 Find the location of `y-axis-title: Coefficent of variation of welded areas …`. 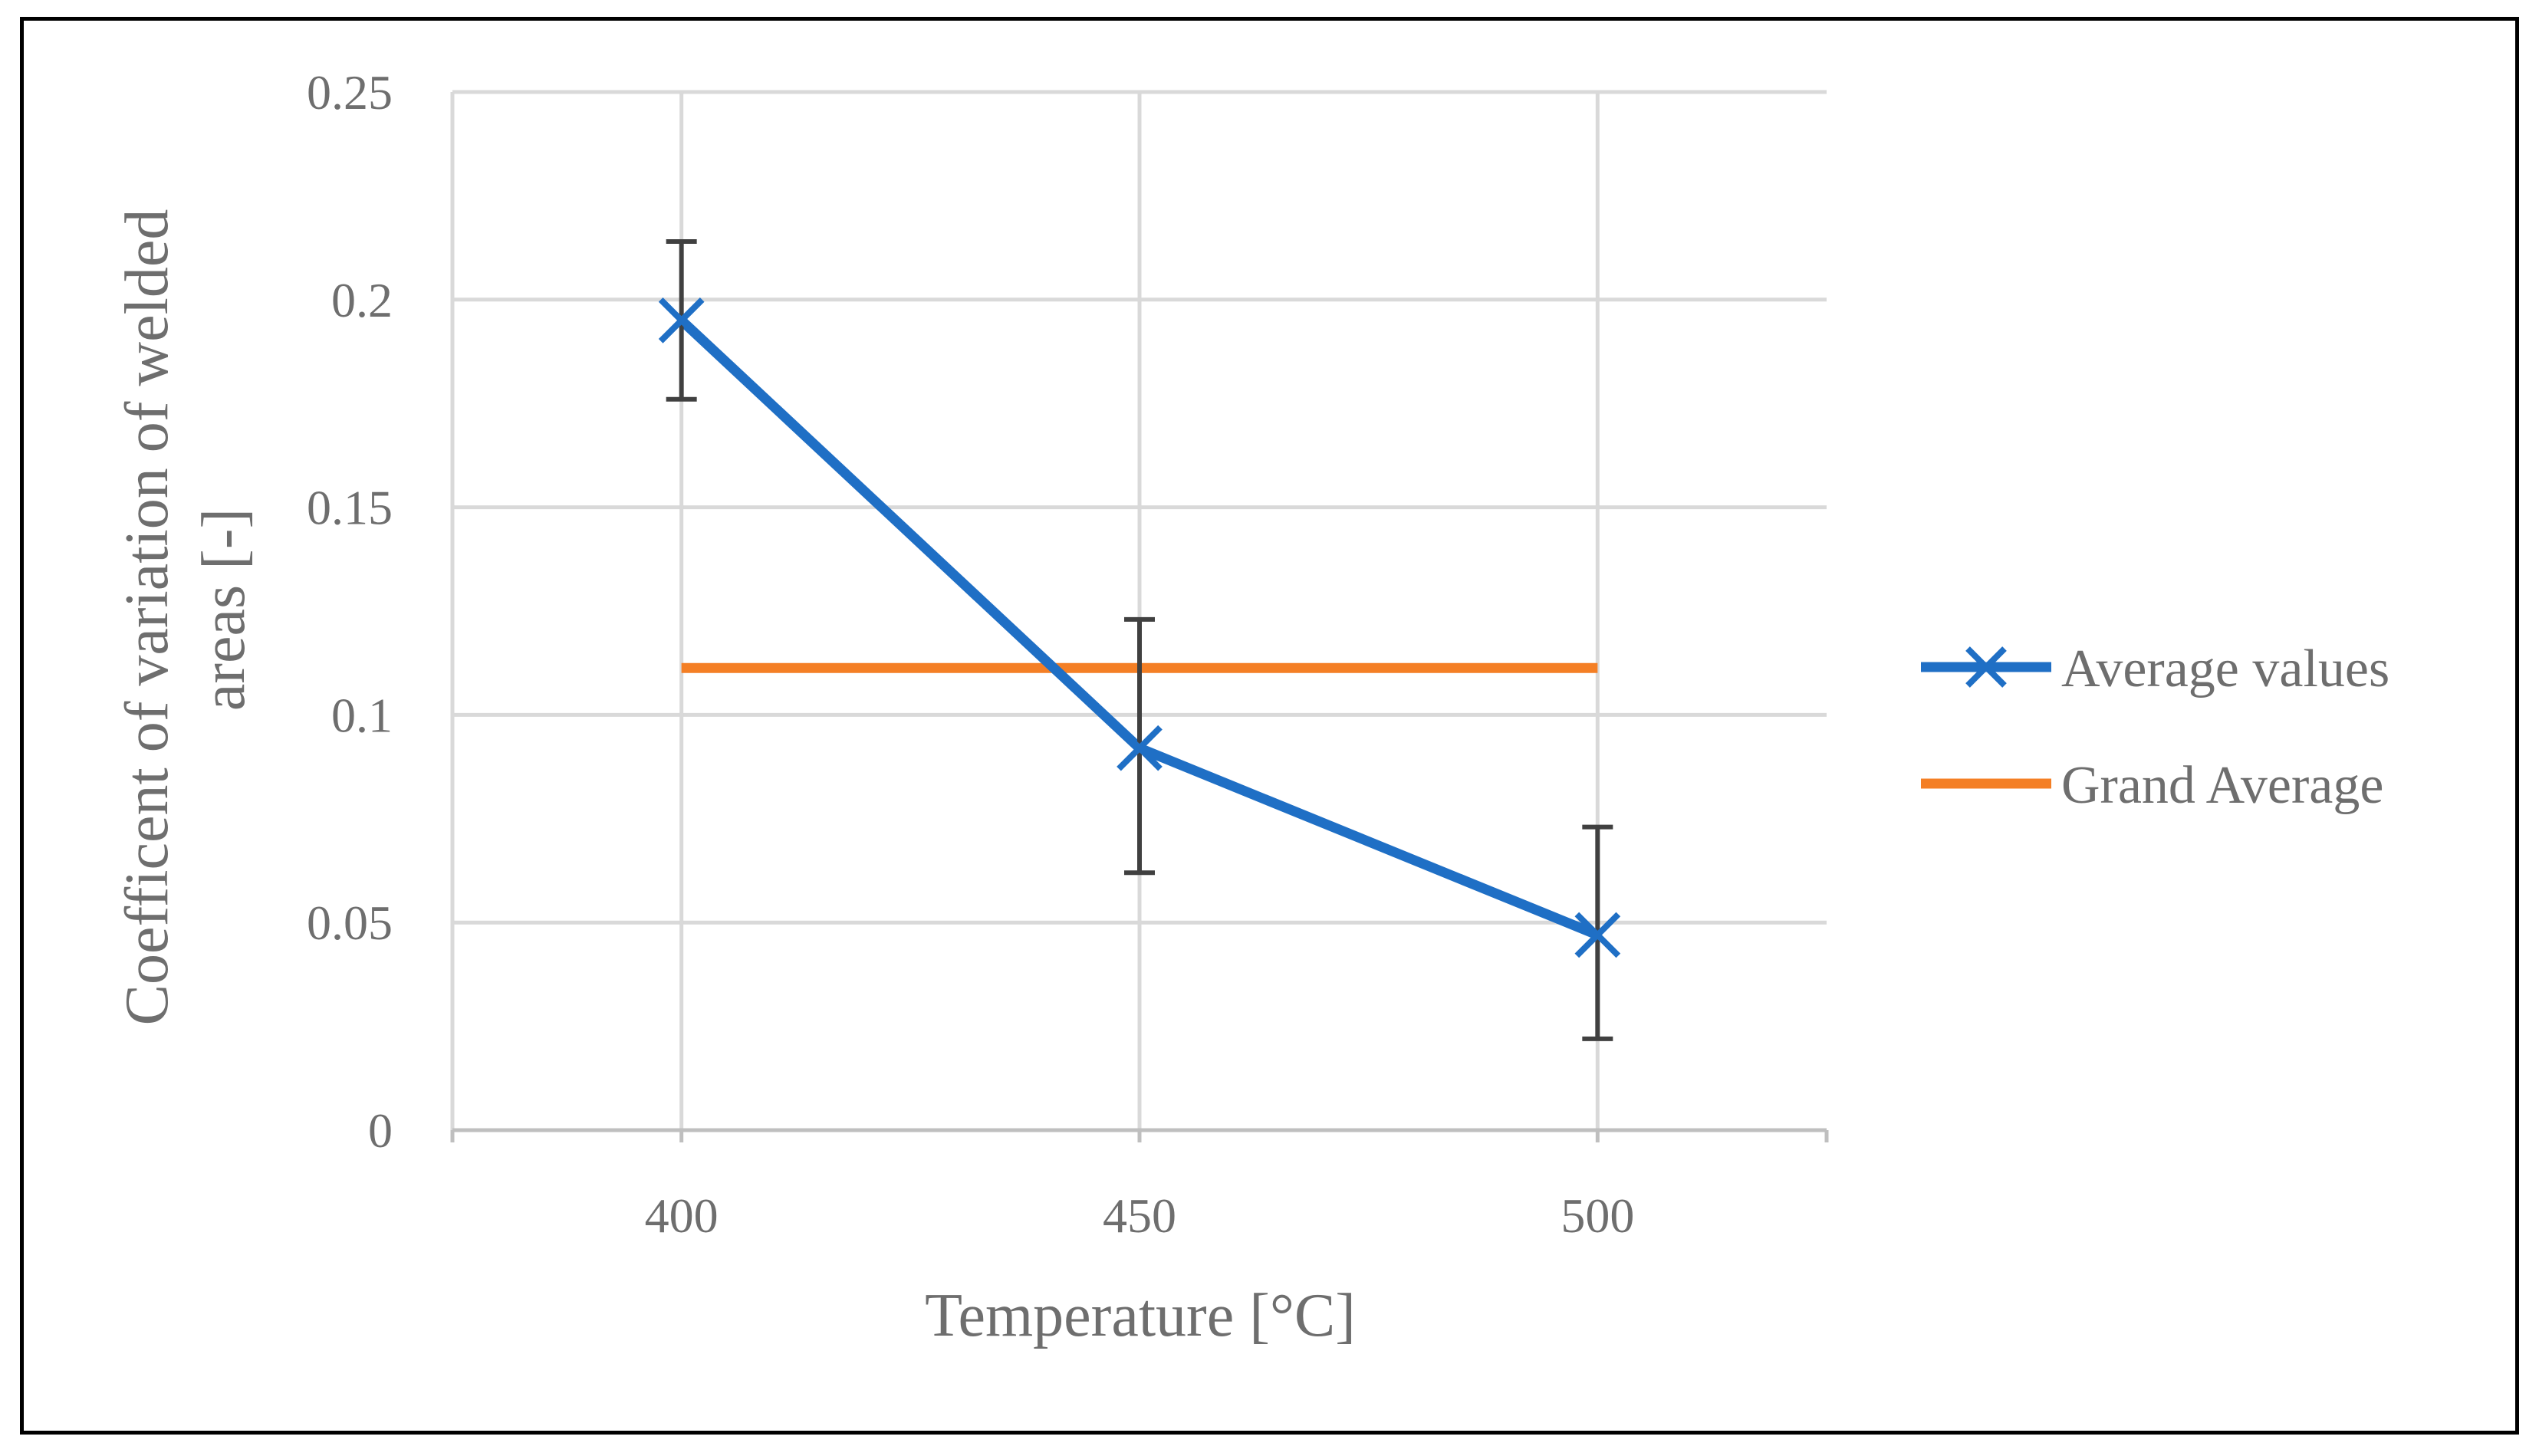

y-axis-title: Coefficent of variation of welded areas … is located at coordinates (185, 610).